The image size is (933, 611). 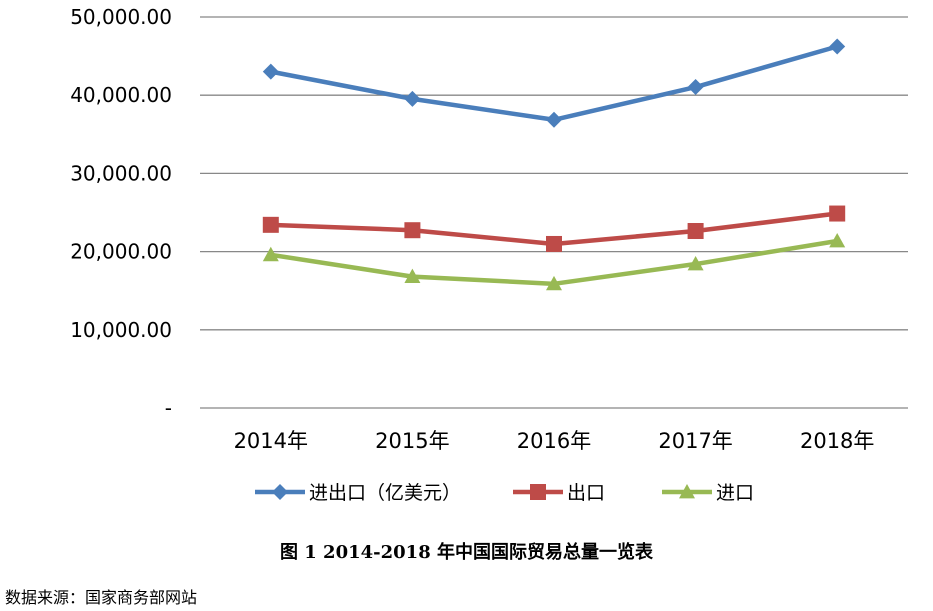 I want to click on x-tick-label: 2017年, so click(x=695, y=441).